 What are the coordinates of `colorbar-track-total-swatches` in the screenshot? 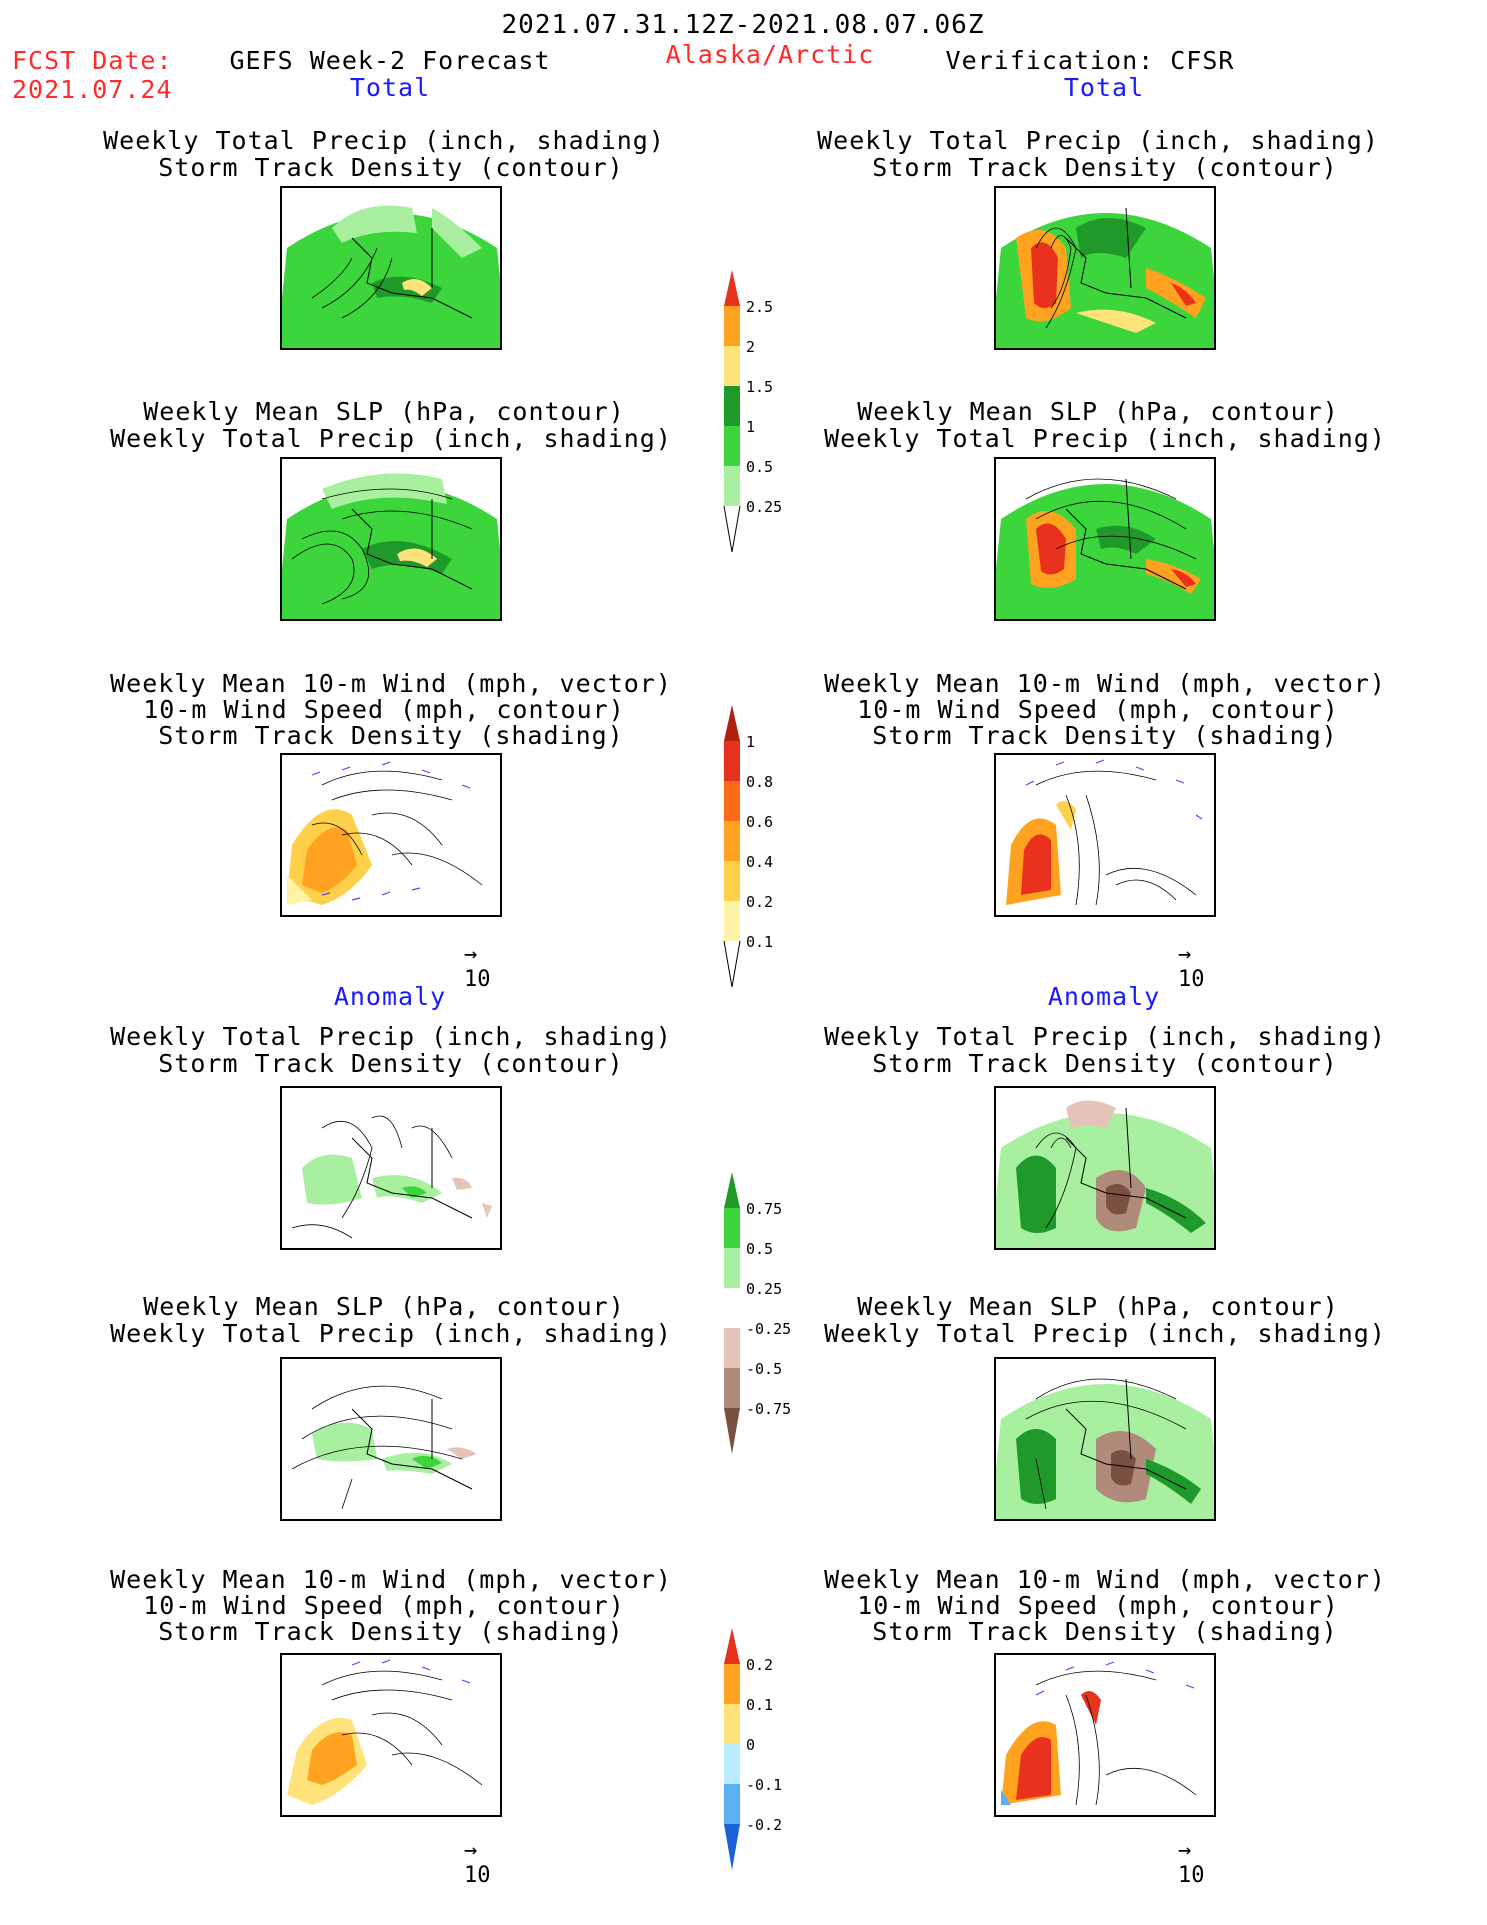 It's located at (732, 846).